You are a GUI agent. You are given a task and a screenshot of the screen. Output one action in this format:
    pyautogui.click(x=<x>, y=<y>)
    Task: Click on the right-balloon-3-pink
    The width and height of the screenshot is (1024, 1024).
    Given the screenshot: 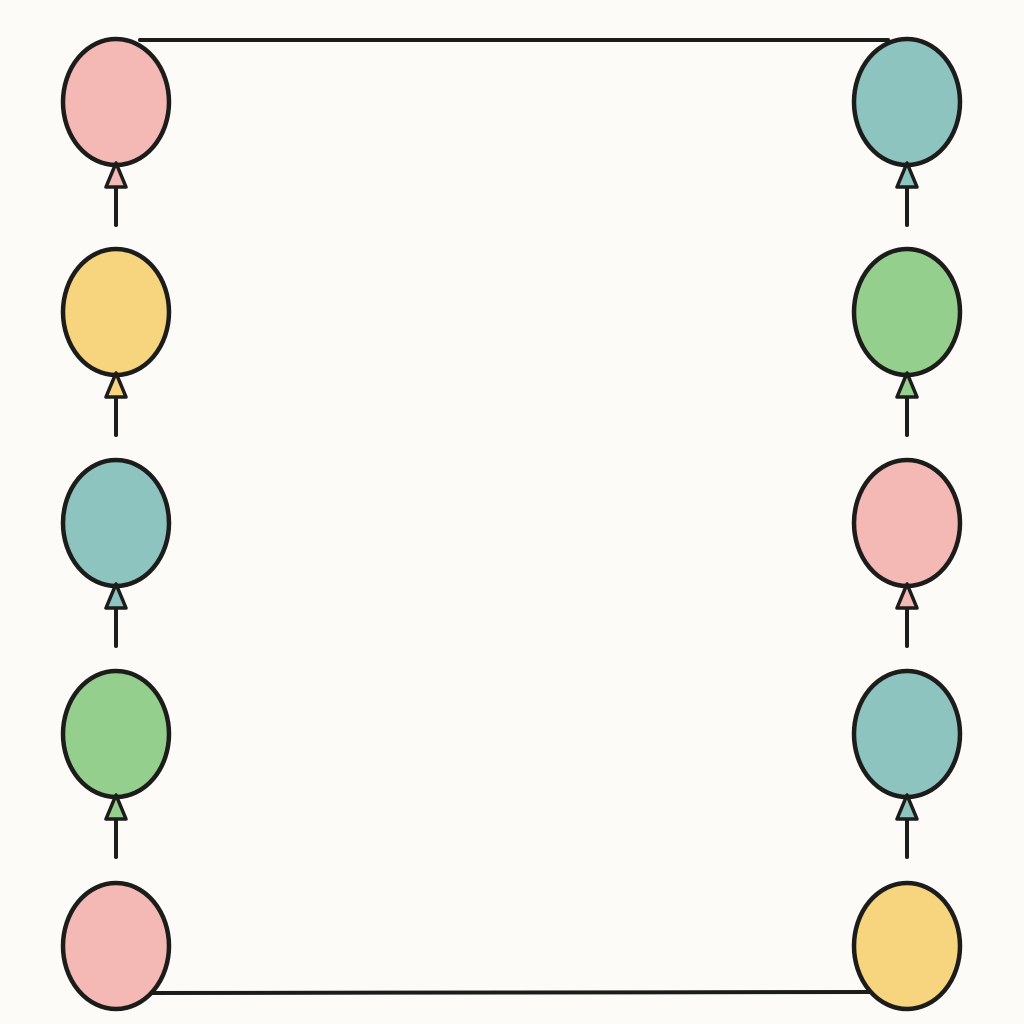 What is the action you would take?
    pyautogui.click(x=907, y=552)
    